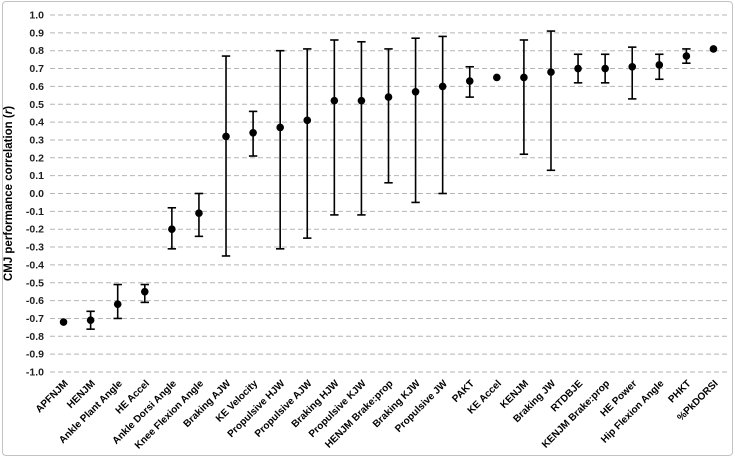 The height and width of the screenshot is (458, 735). I want to click on y-tick-label: -0.7, so click(35, 319).